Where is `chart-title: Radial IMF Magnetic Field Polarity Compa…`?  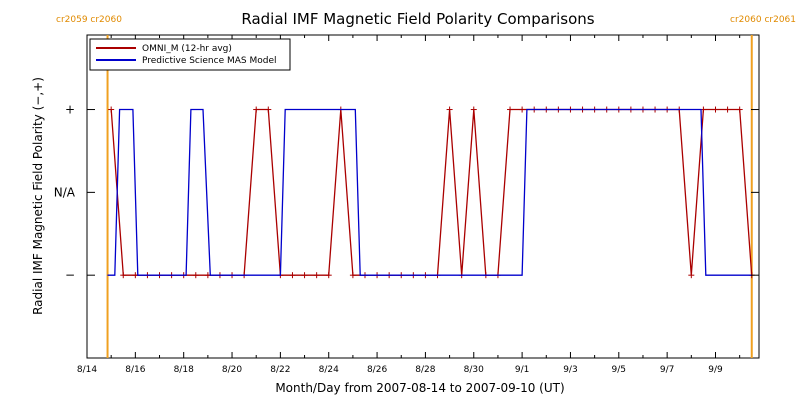 chart-title: Radial IMF Magnetic Field Polarity Compa… is located at coordinates (417, 19).